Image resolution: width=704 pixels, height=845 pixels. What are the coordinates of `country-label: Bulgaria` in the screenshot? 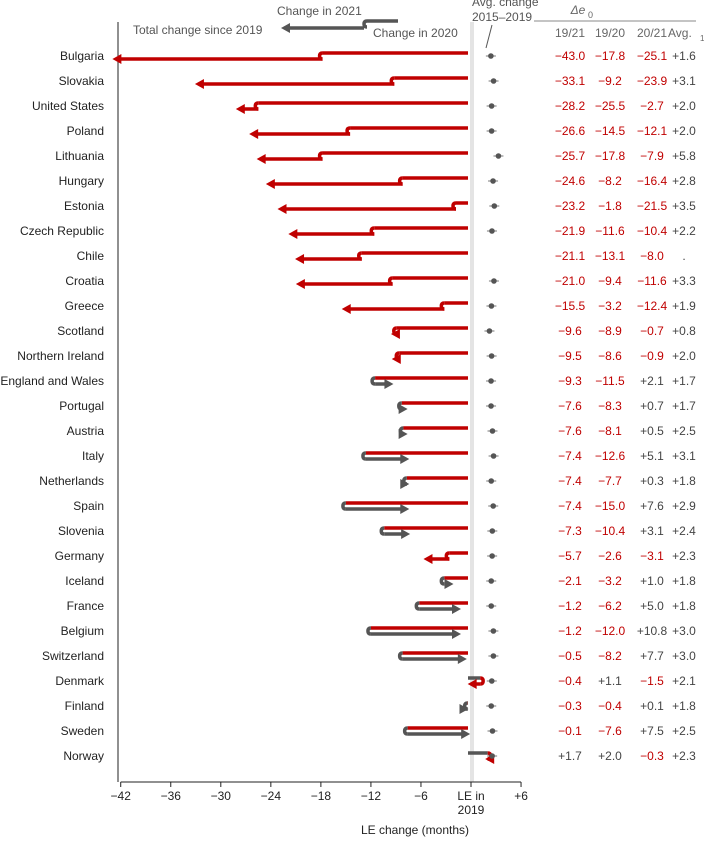 It's located at (82, 56).